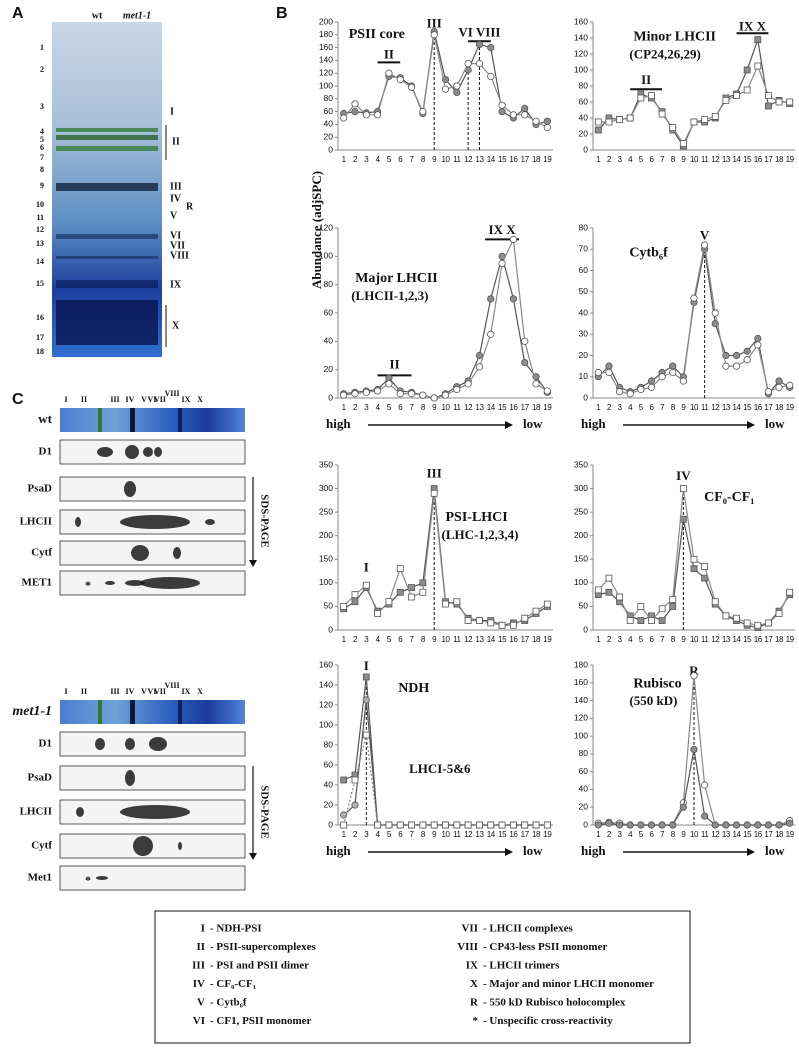 Image resolution: width=799 pixels, height=1049 pixels. What do you see at coordinates (491, 639) in the screenshot?
I see `x-tick-label: 14` at bounding box center [491, 639].